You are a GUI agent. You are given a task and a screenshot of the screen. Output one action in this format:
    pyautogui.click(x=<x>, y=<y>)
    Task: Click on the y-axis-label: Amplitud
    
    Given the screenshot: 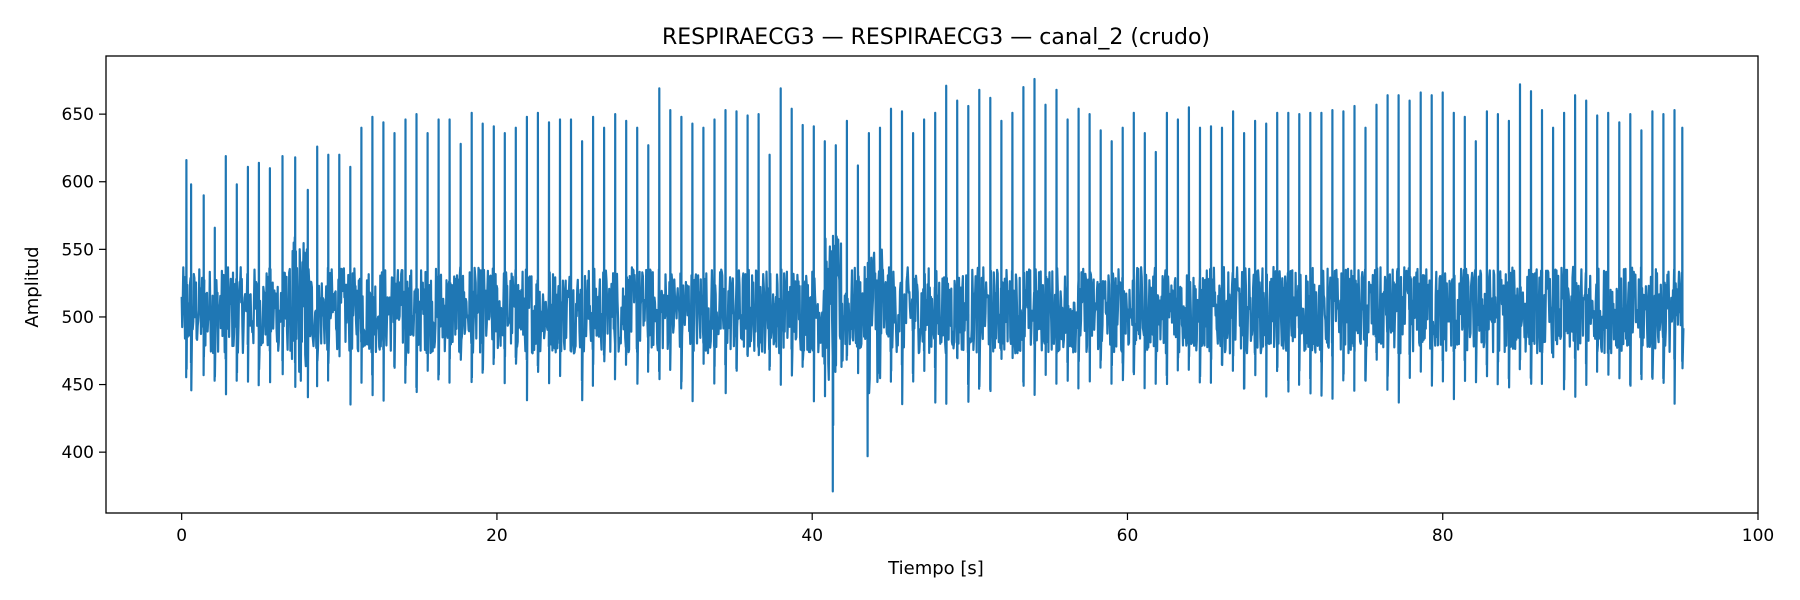 What is the action you would take?
    pyautogui.click(x=32, y=286)
    